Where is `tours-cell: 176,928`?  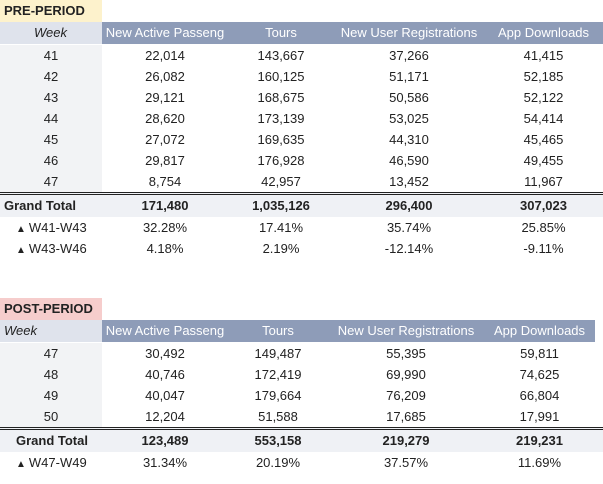 tours-cell: 176,928 is located at coordinates (281, 160).